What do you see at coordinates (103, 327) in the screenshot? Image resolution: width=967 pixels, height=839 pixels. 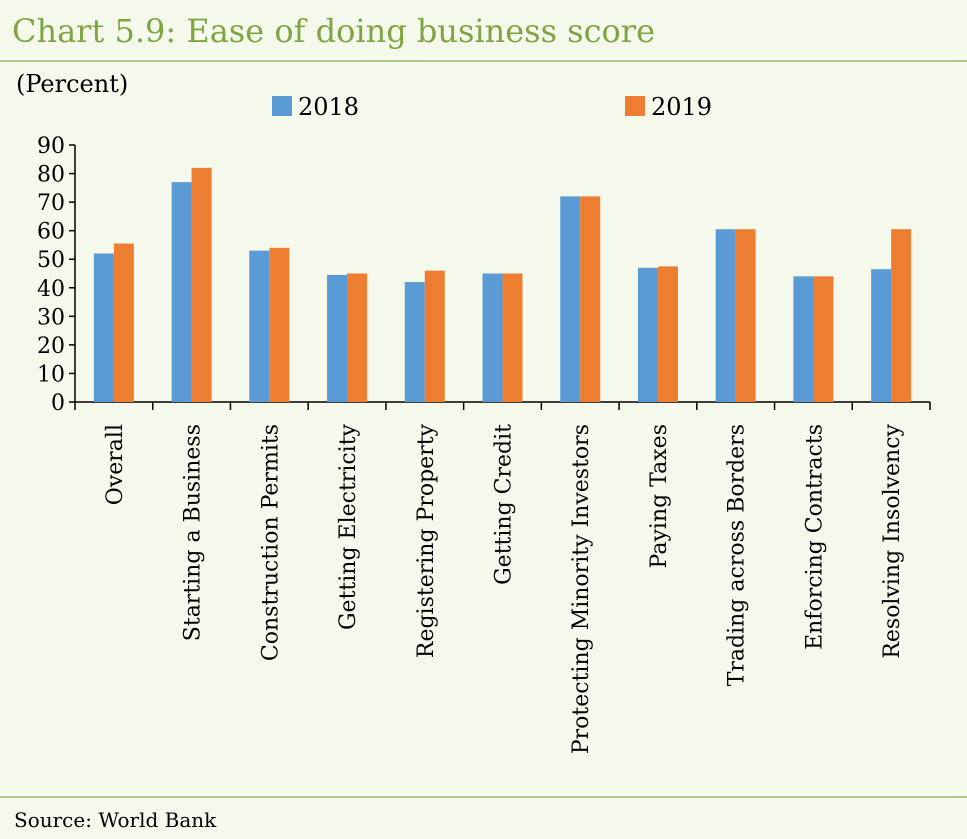 I see `bar-2018-overall` at bounding box center [103, 327].